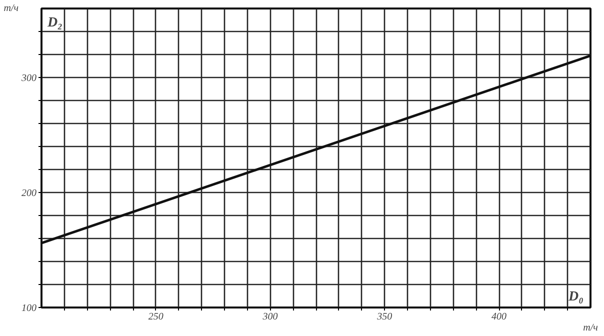 This screenshot has height=336, width=604. What do you see at coordinates (576, 297) in the screenshot?
I see `x-axis-title: D₀` at bounding box center [576, 297].